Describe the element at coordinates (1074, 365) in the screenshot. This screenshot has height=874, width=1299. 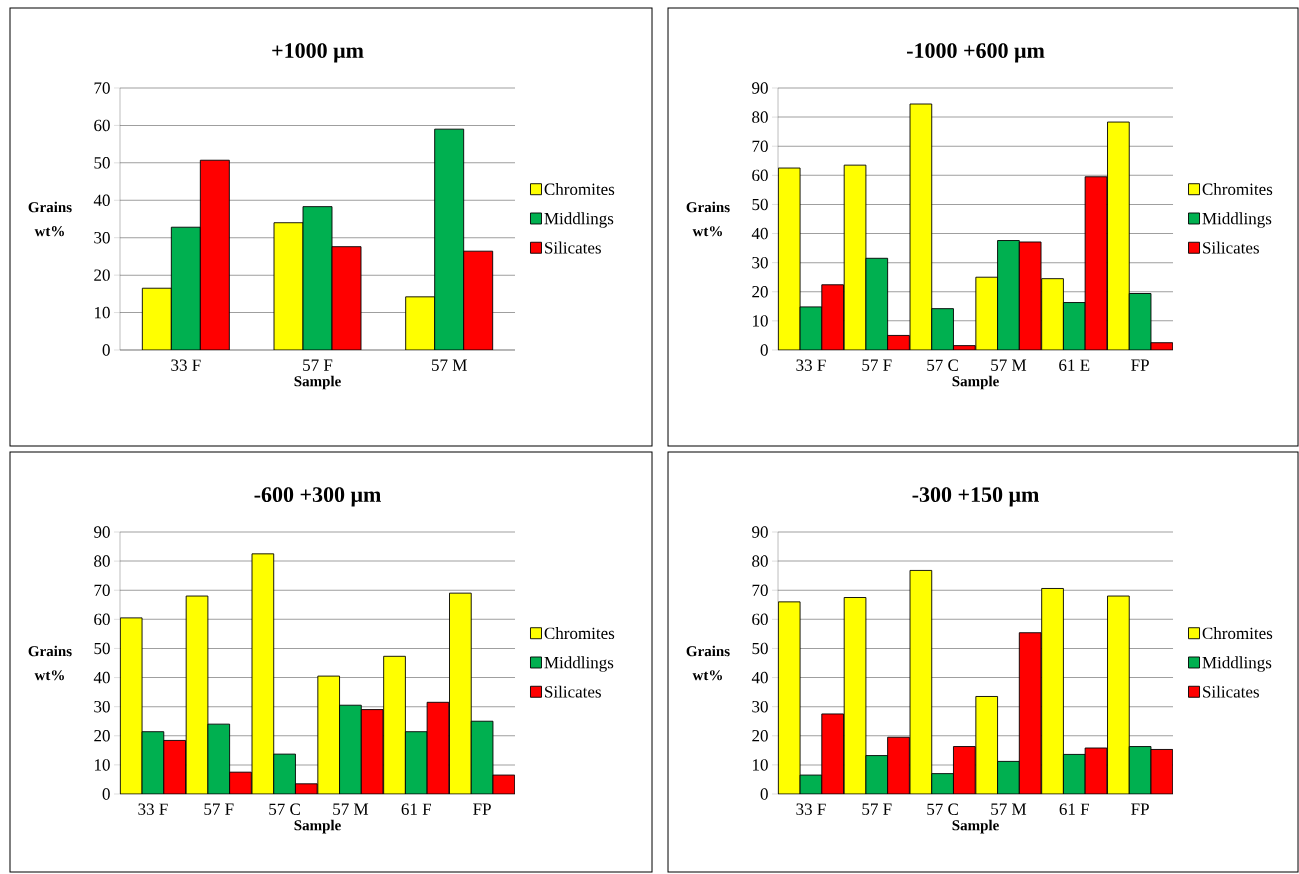
I see `x-tick-label: 61 E` at that location.